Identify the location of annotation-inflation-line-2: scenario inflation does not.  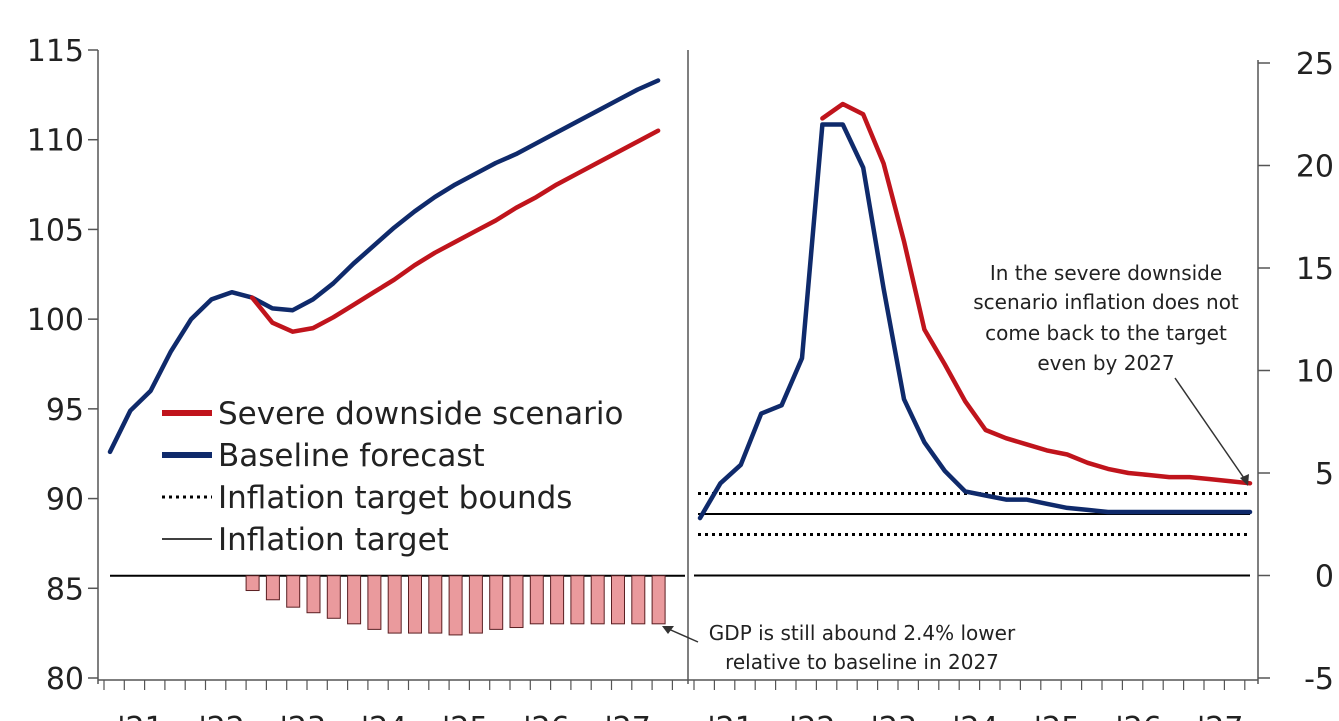
(1106, 302).